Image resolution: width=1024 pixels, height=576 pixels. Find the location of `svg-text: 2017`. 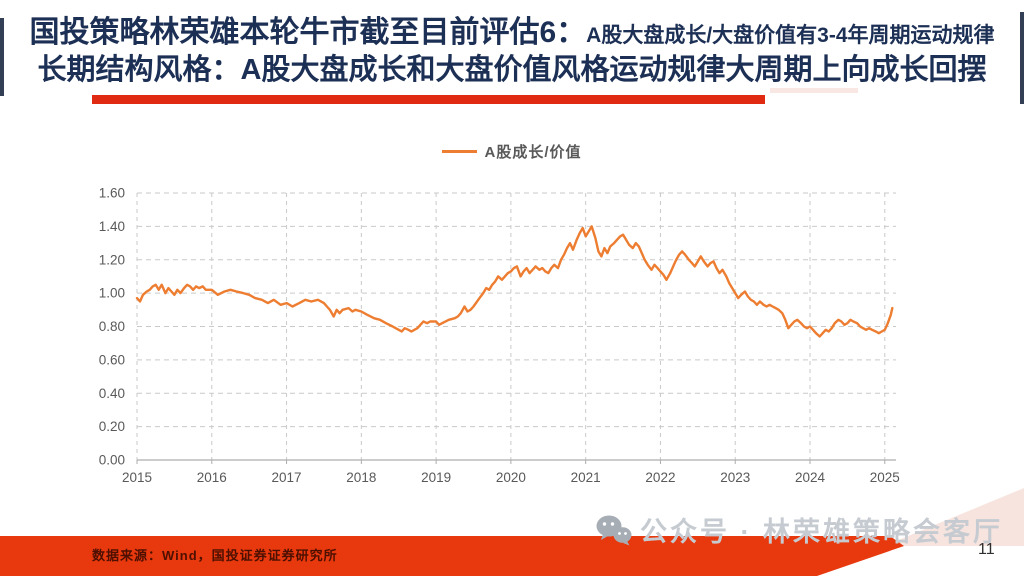

svg-text: 2017 is located at coordinates (287, 477).